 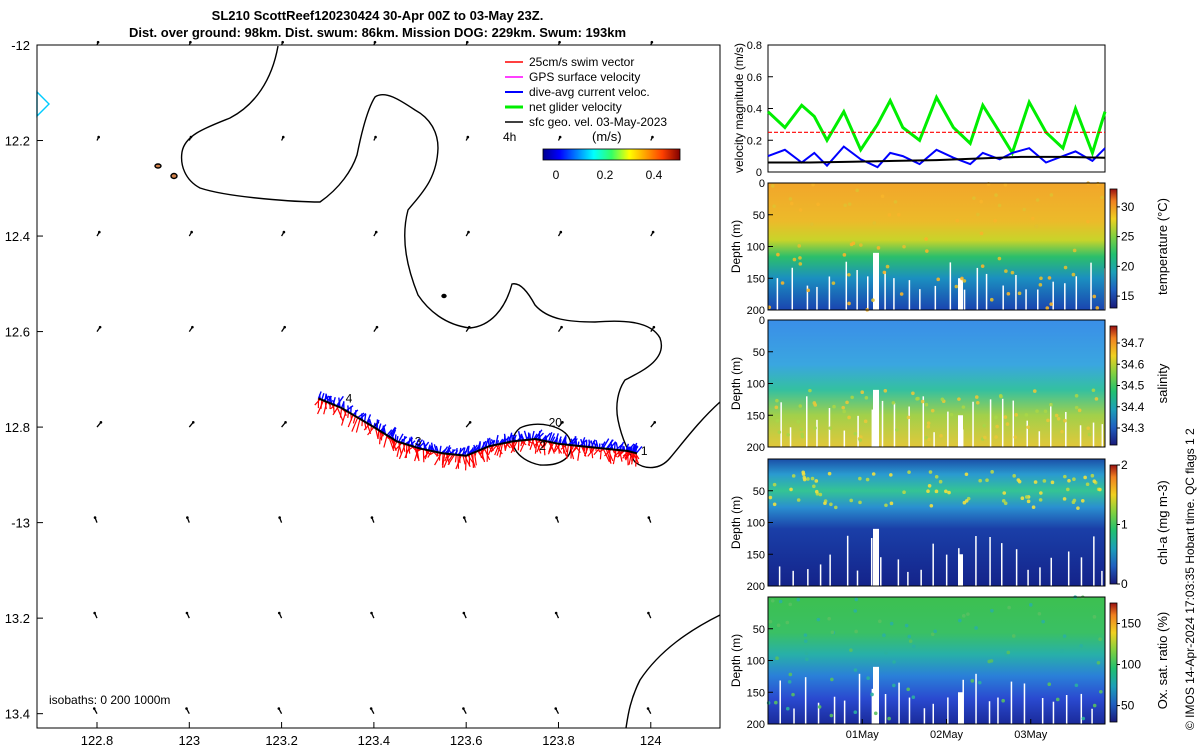 I want to click on track-day-label: 3, so click(x=418, y=441).